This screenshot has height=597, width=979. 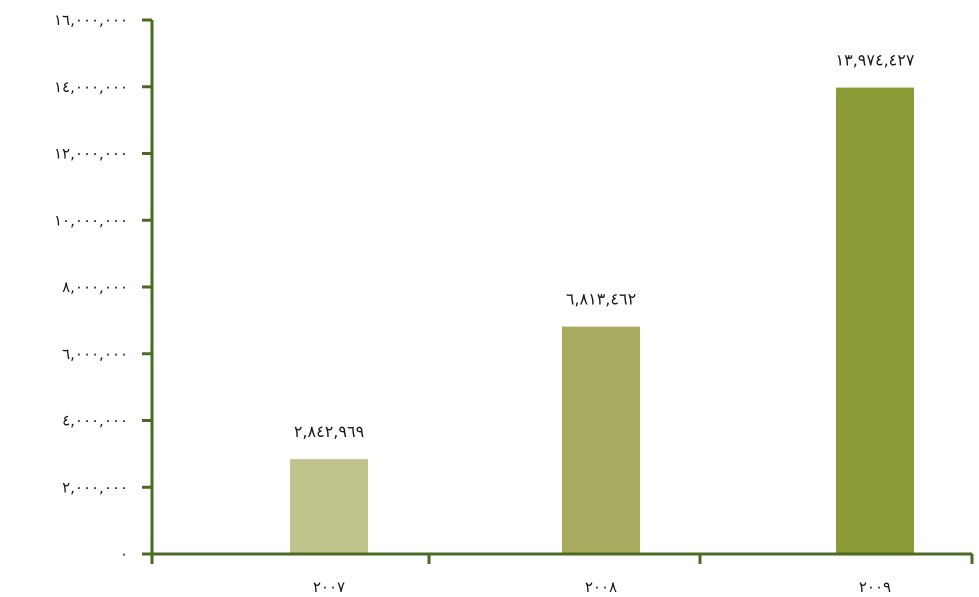 What do you see at coordinates (95, 287) in the screenshot?
I see `y-tick-label: ٨,٠٠٠,٠٠٠` at bounding box center [95, 287].